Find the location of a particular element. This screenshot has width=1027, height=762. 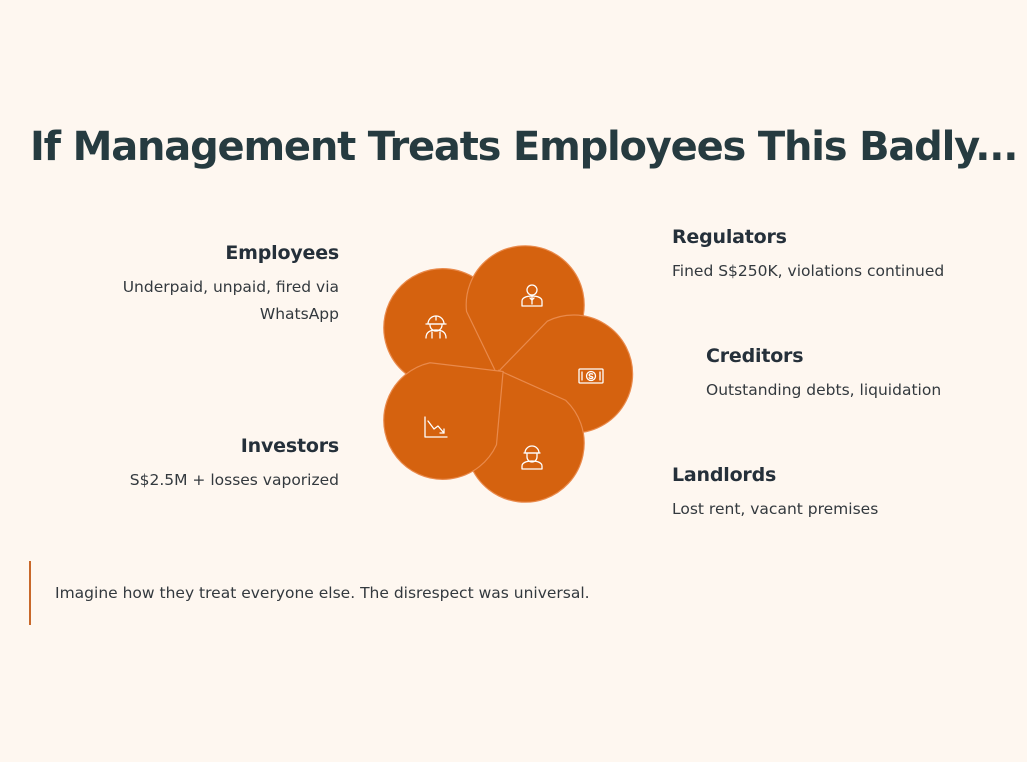

stakeholder-investors: Investors S$2.5M + losses vaporized is located at coordinates (209, 464).